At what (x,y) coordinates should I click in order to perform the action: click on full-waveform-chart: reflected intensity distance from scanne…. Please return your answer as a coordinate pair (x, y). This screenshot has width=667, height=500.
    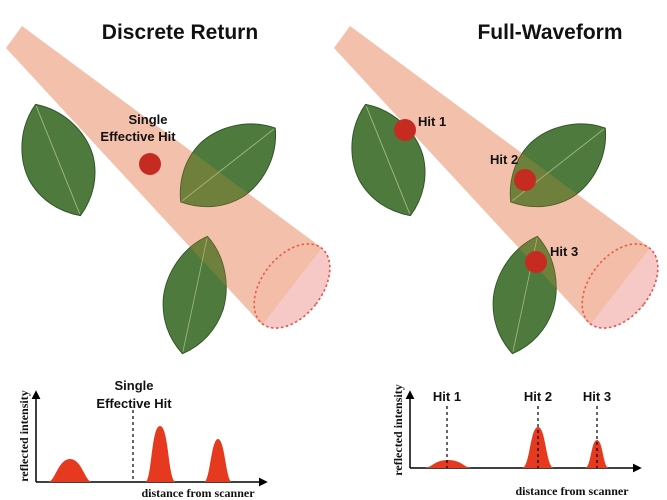
    Looking at the image, I should click on (516, 441).